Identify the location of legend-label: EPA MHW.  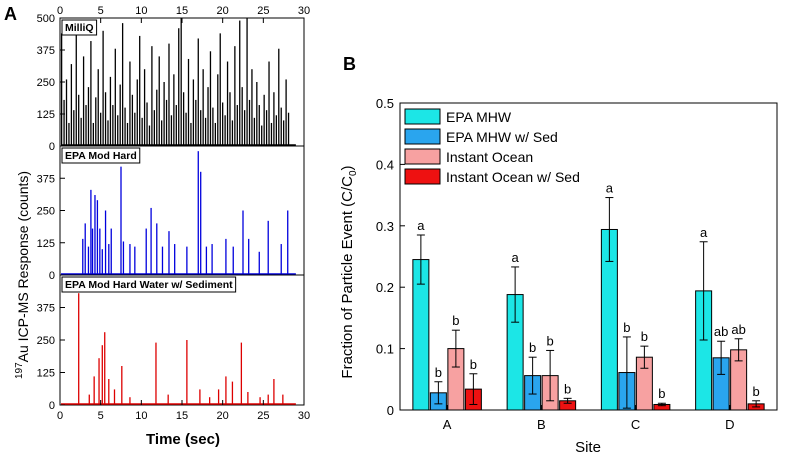
(479, 117).